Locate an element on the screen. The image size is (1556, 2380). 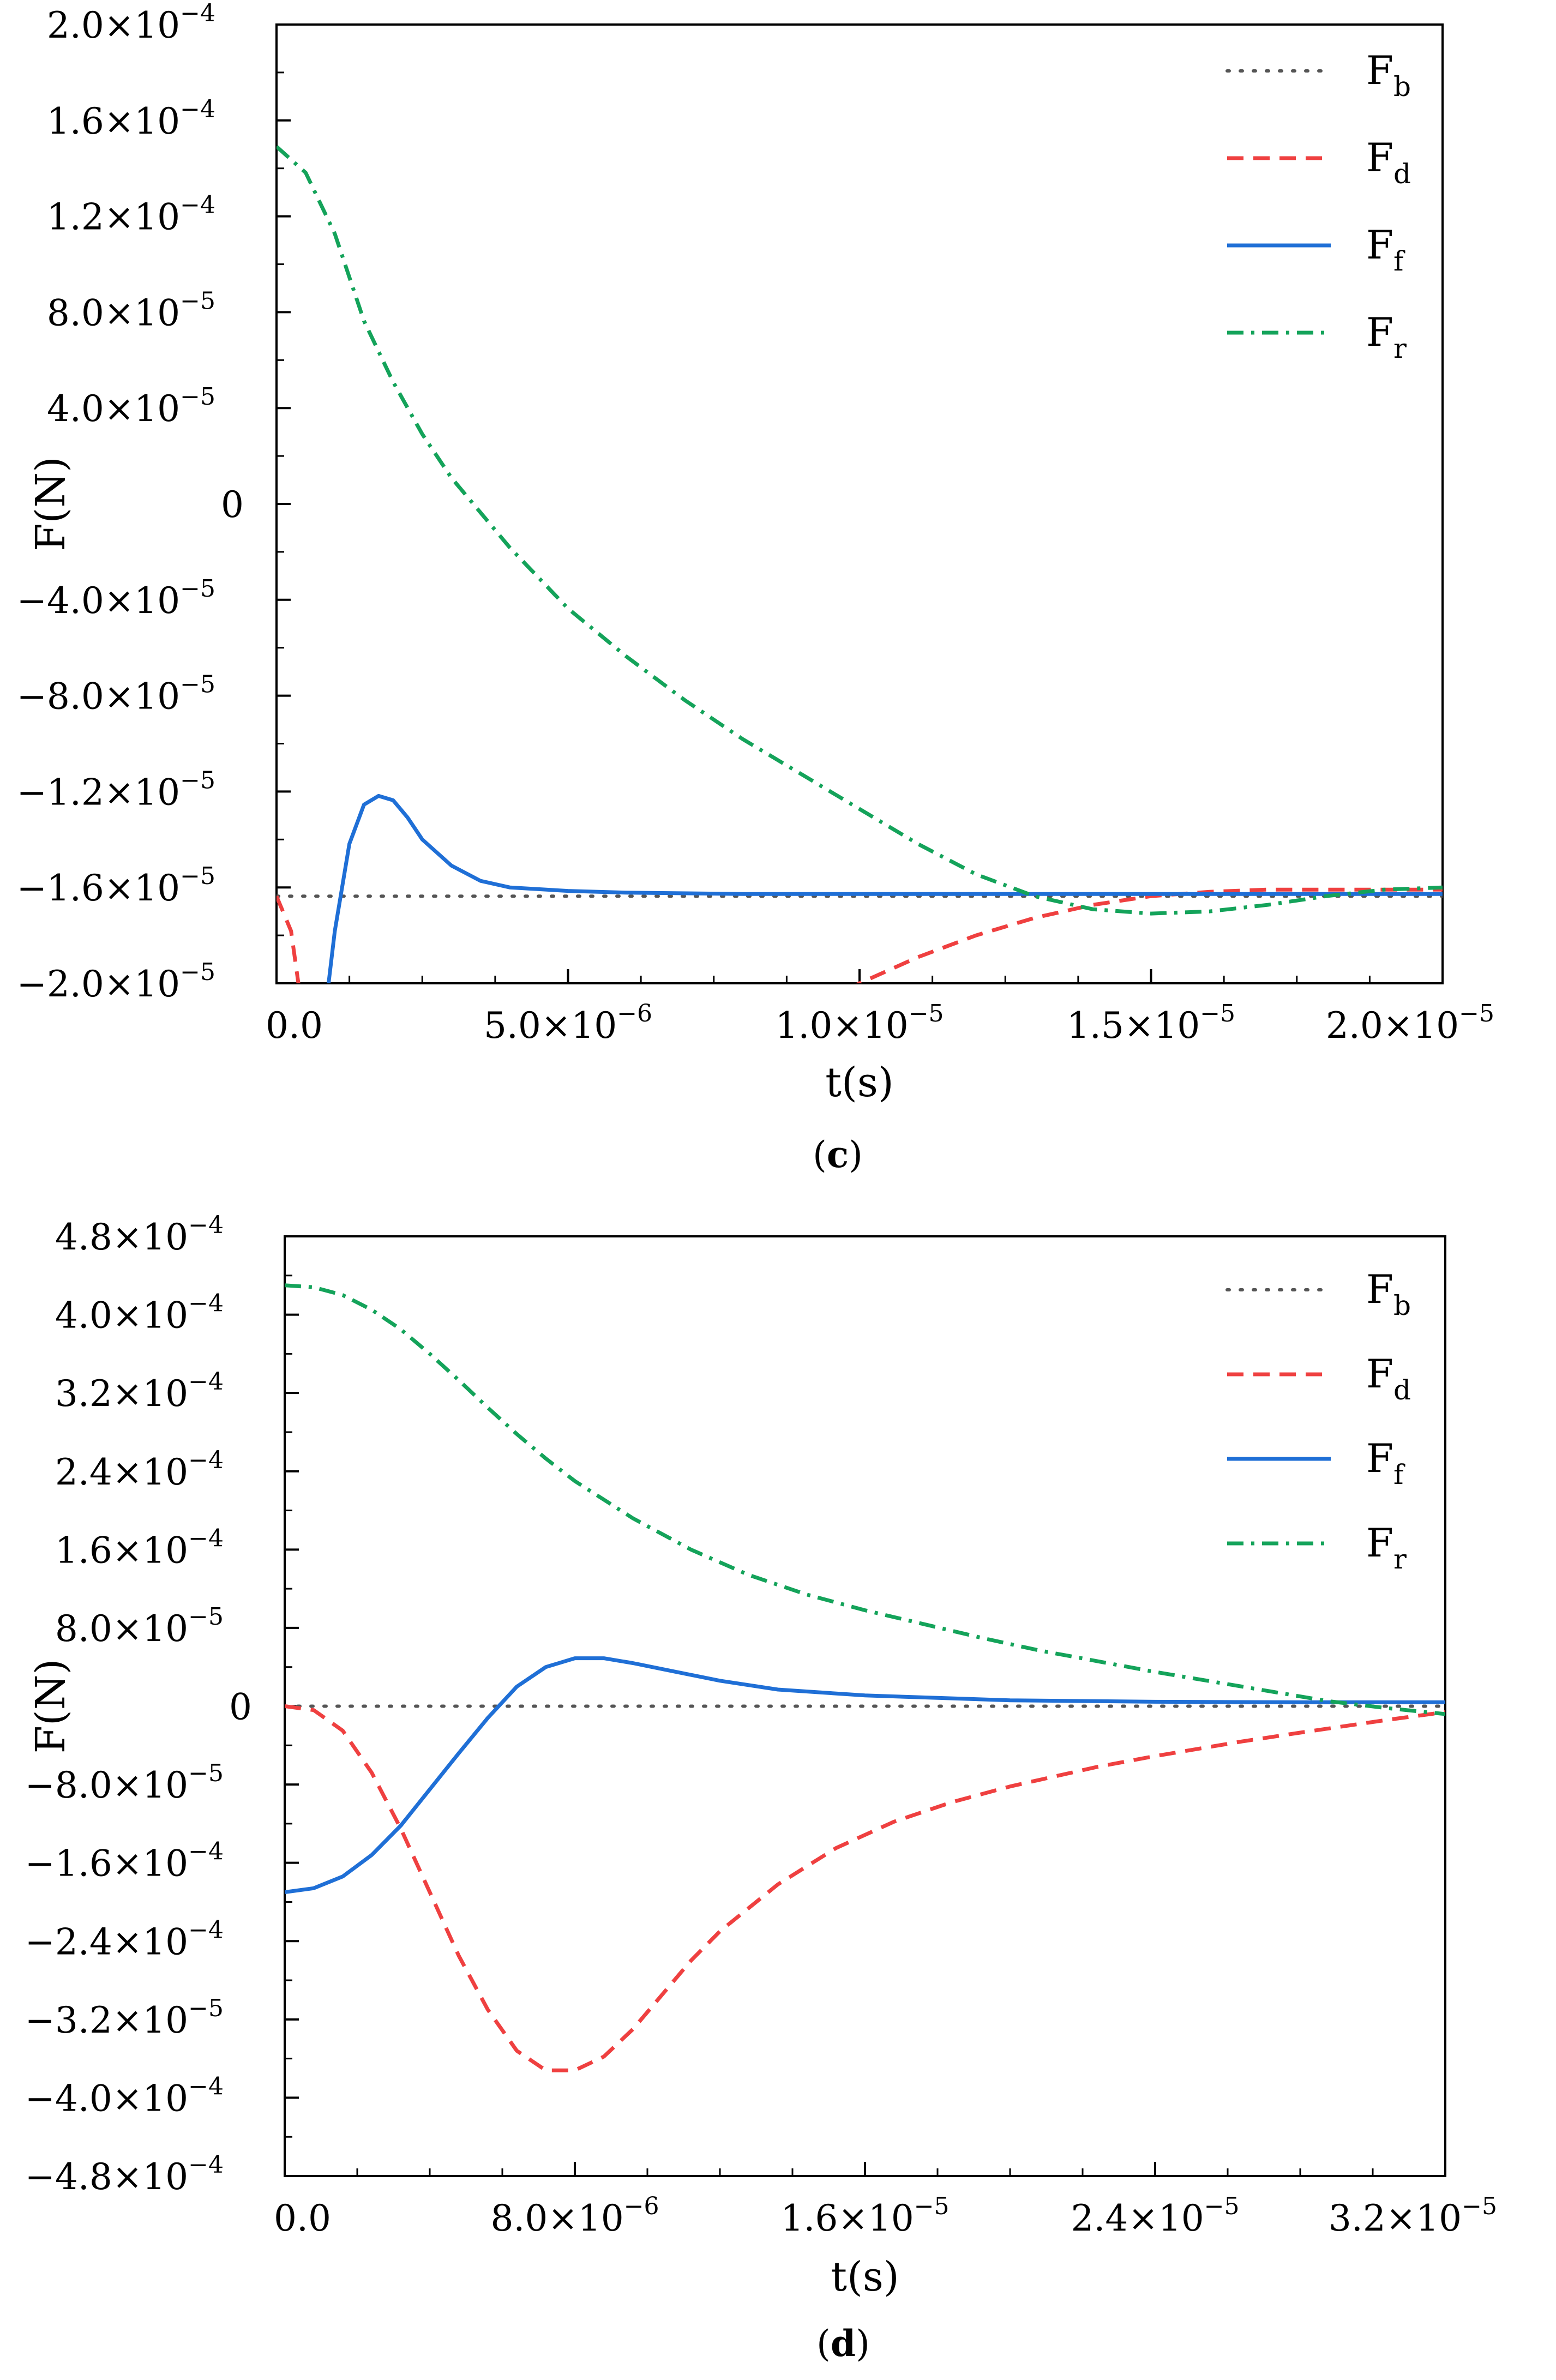
y-tick-label-mantissa: 1.2×10 is located at coordinates (113, 217).